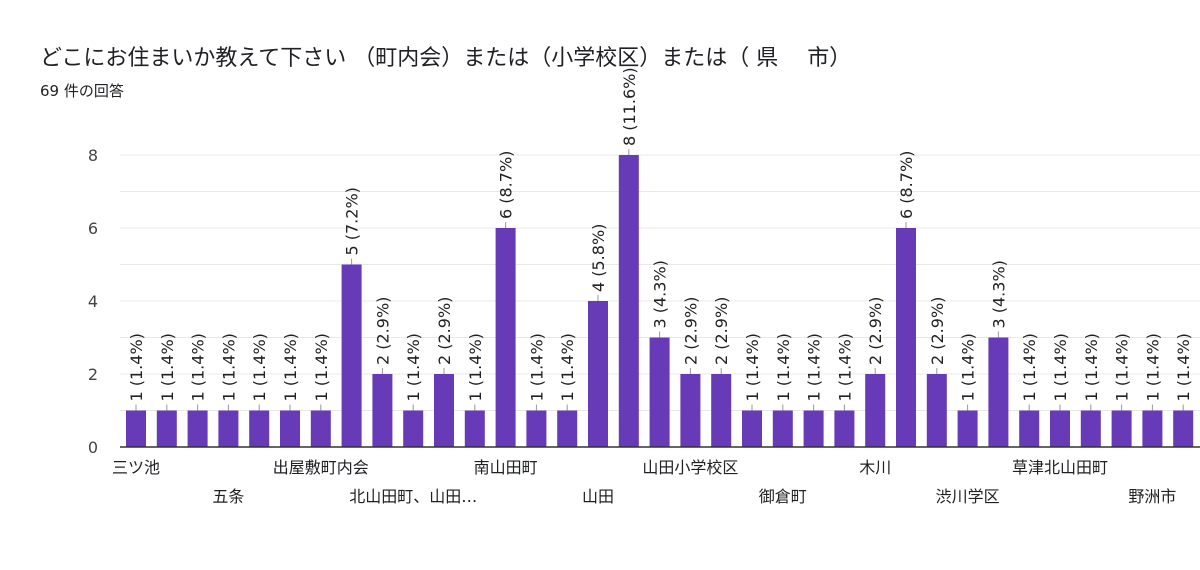  Describe the element at coordinates (82, 91) in the screenshot. I see `response-count: 69 件の回答` at that location.